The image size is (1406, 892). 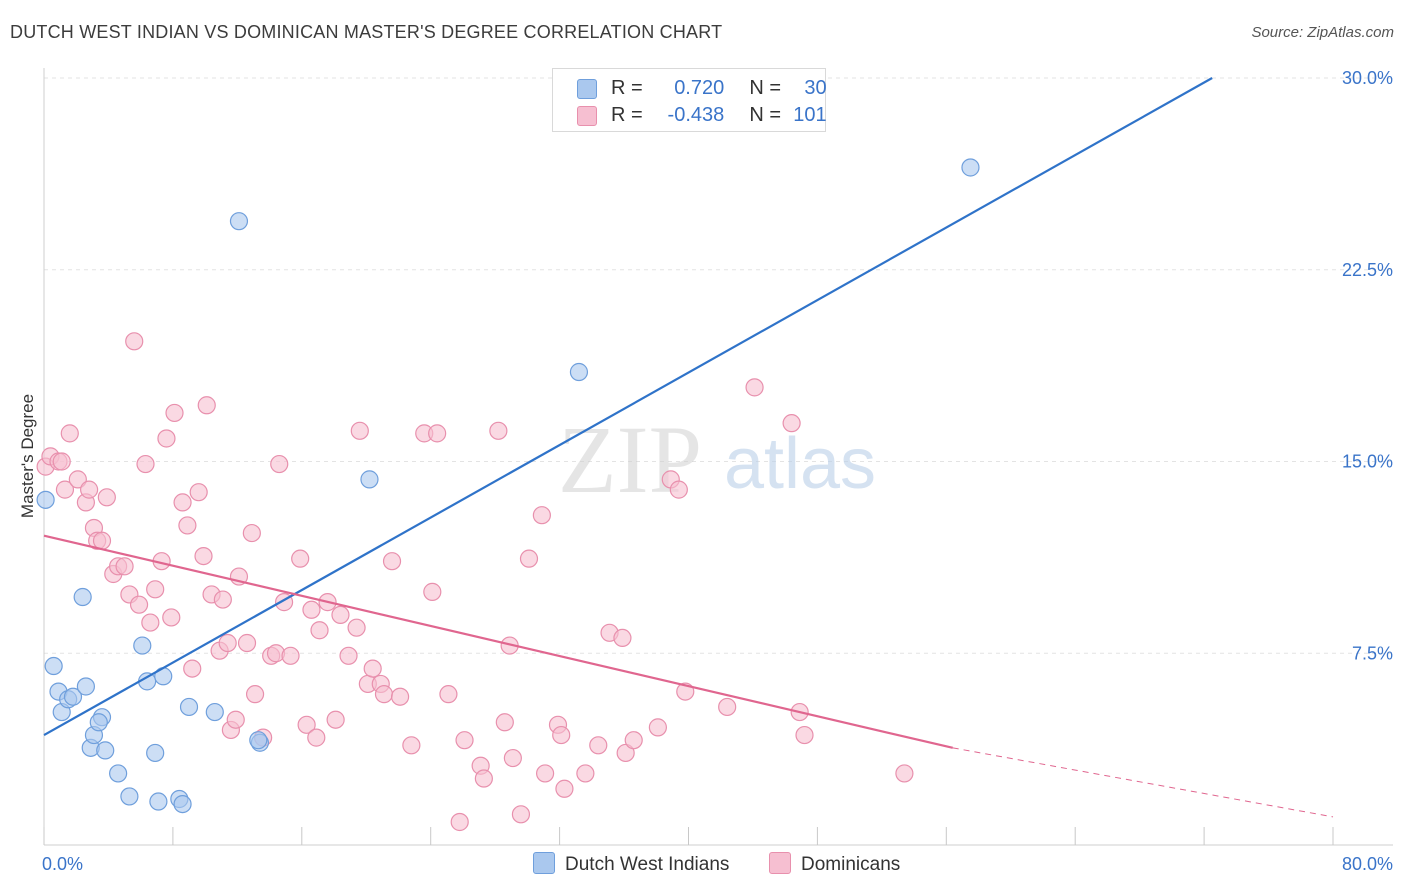 What do you see at coordinates (1372, 653) in the screenshot?
I see `y-tick-label: 7.5%` at bounding box center [1372, 653].